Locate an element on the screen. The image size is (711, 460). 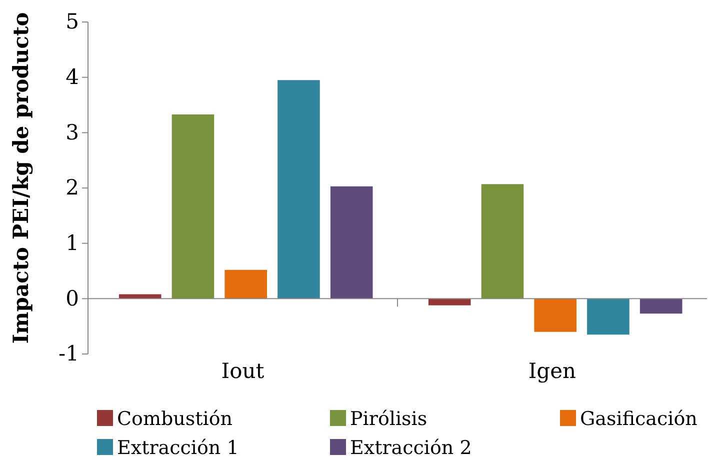
legend-label: Combustión is located at coordinates (175, 419).